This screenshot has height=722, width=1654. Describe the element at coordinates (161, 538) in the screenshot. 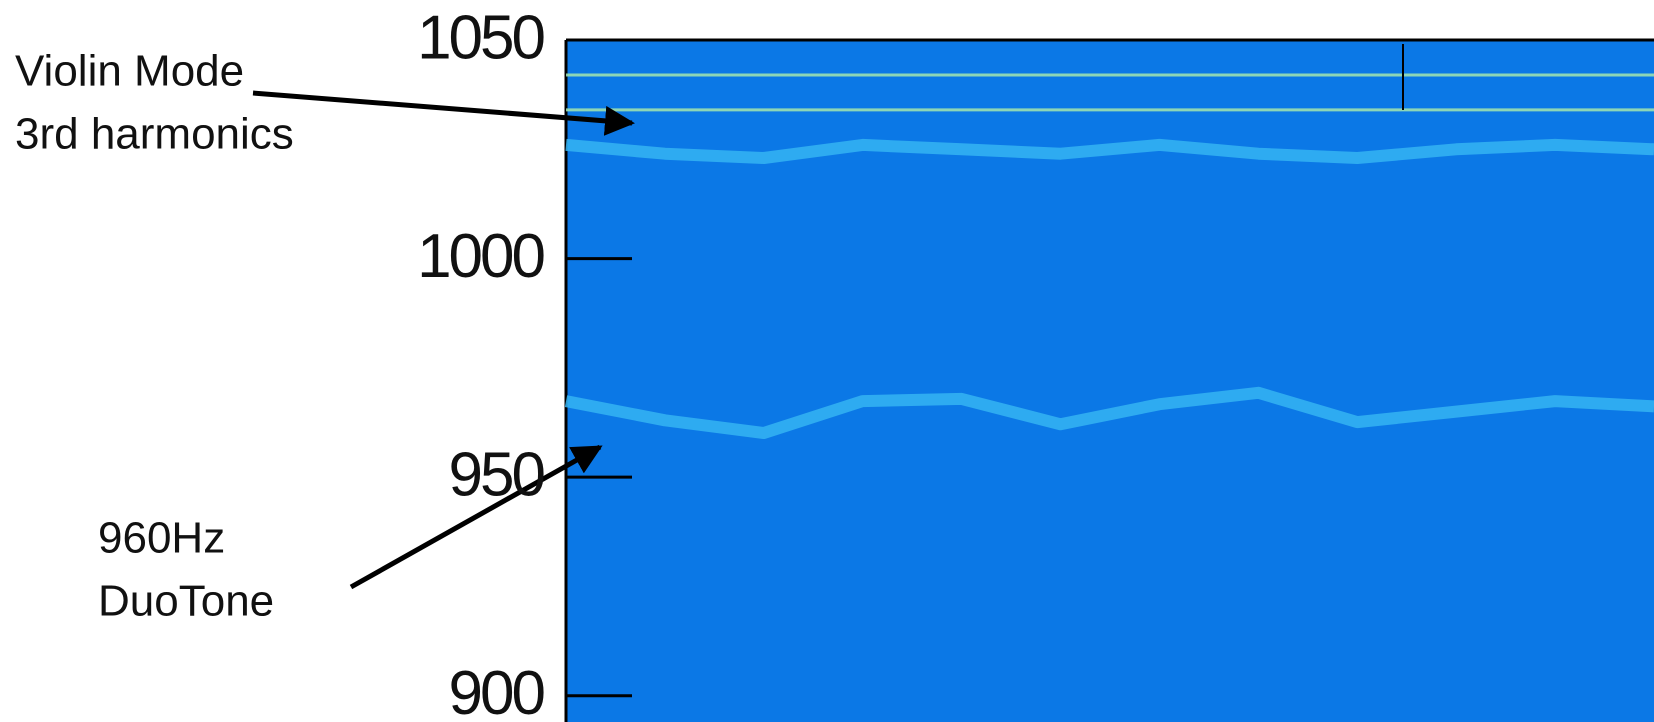

I see `annotation: 960Hz` at that location.